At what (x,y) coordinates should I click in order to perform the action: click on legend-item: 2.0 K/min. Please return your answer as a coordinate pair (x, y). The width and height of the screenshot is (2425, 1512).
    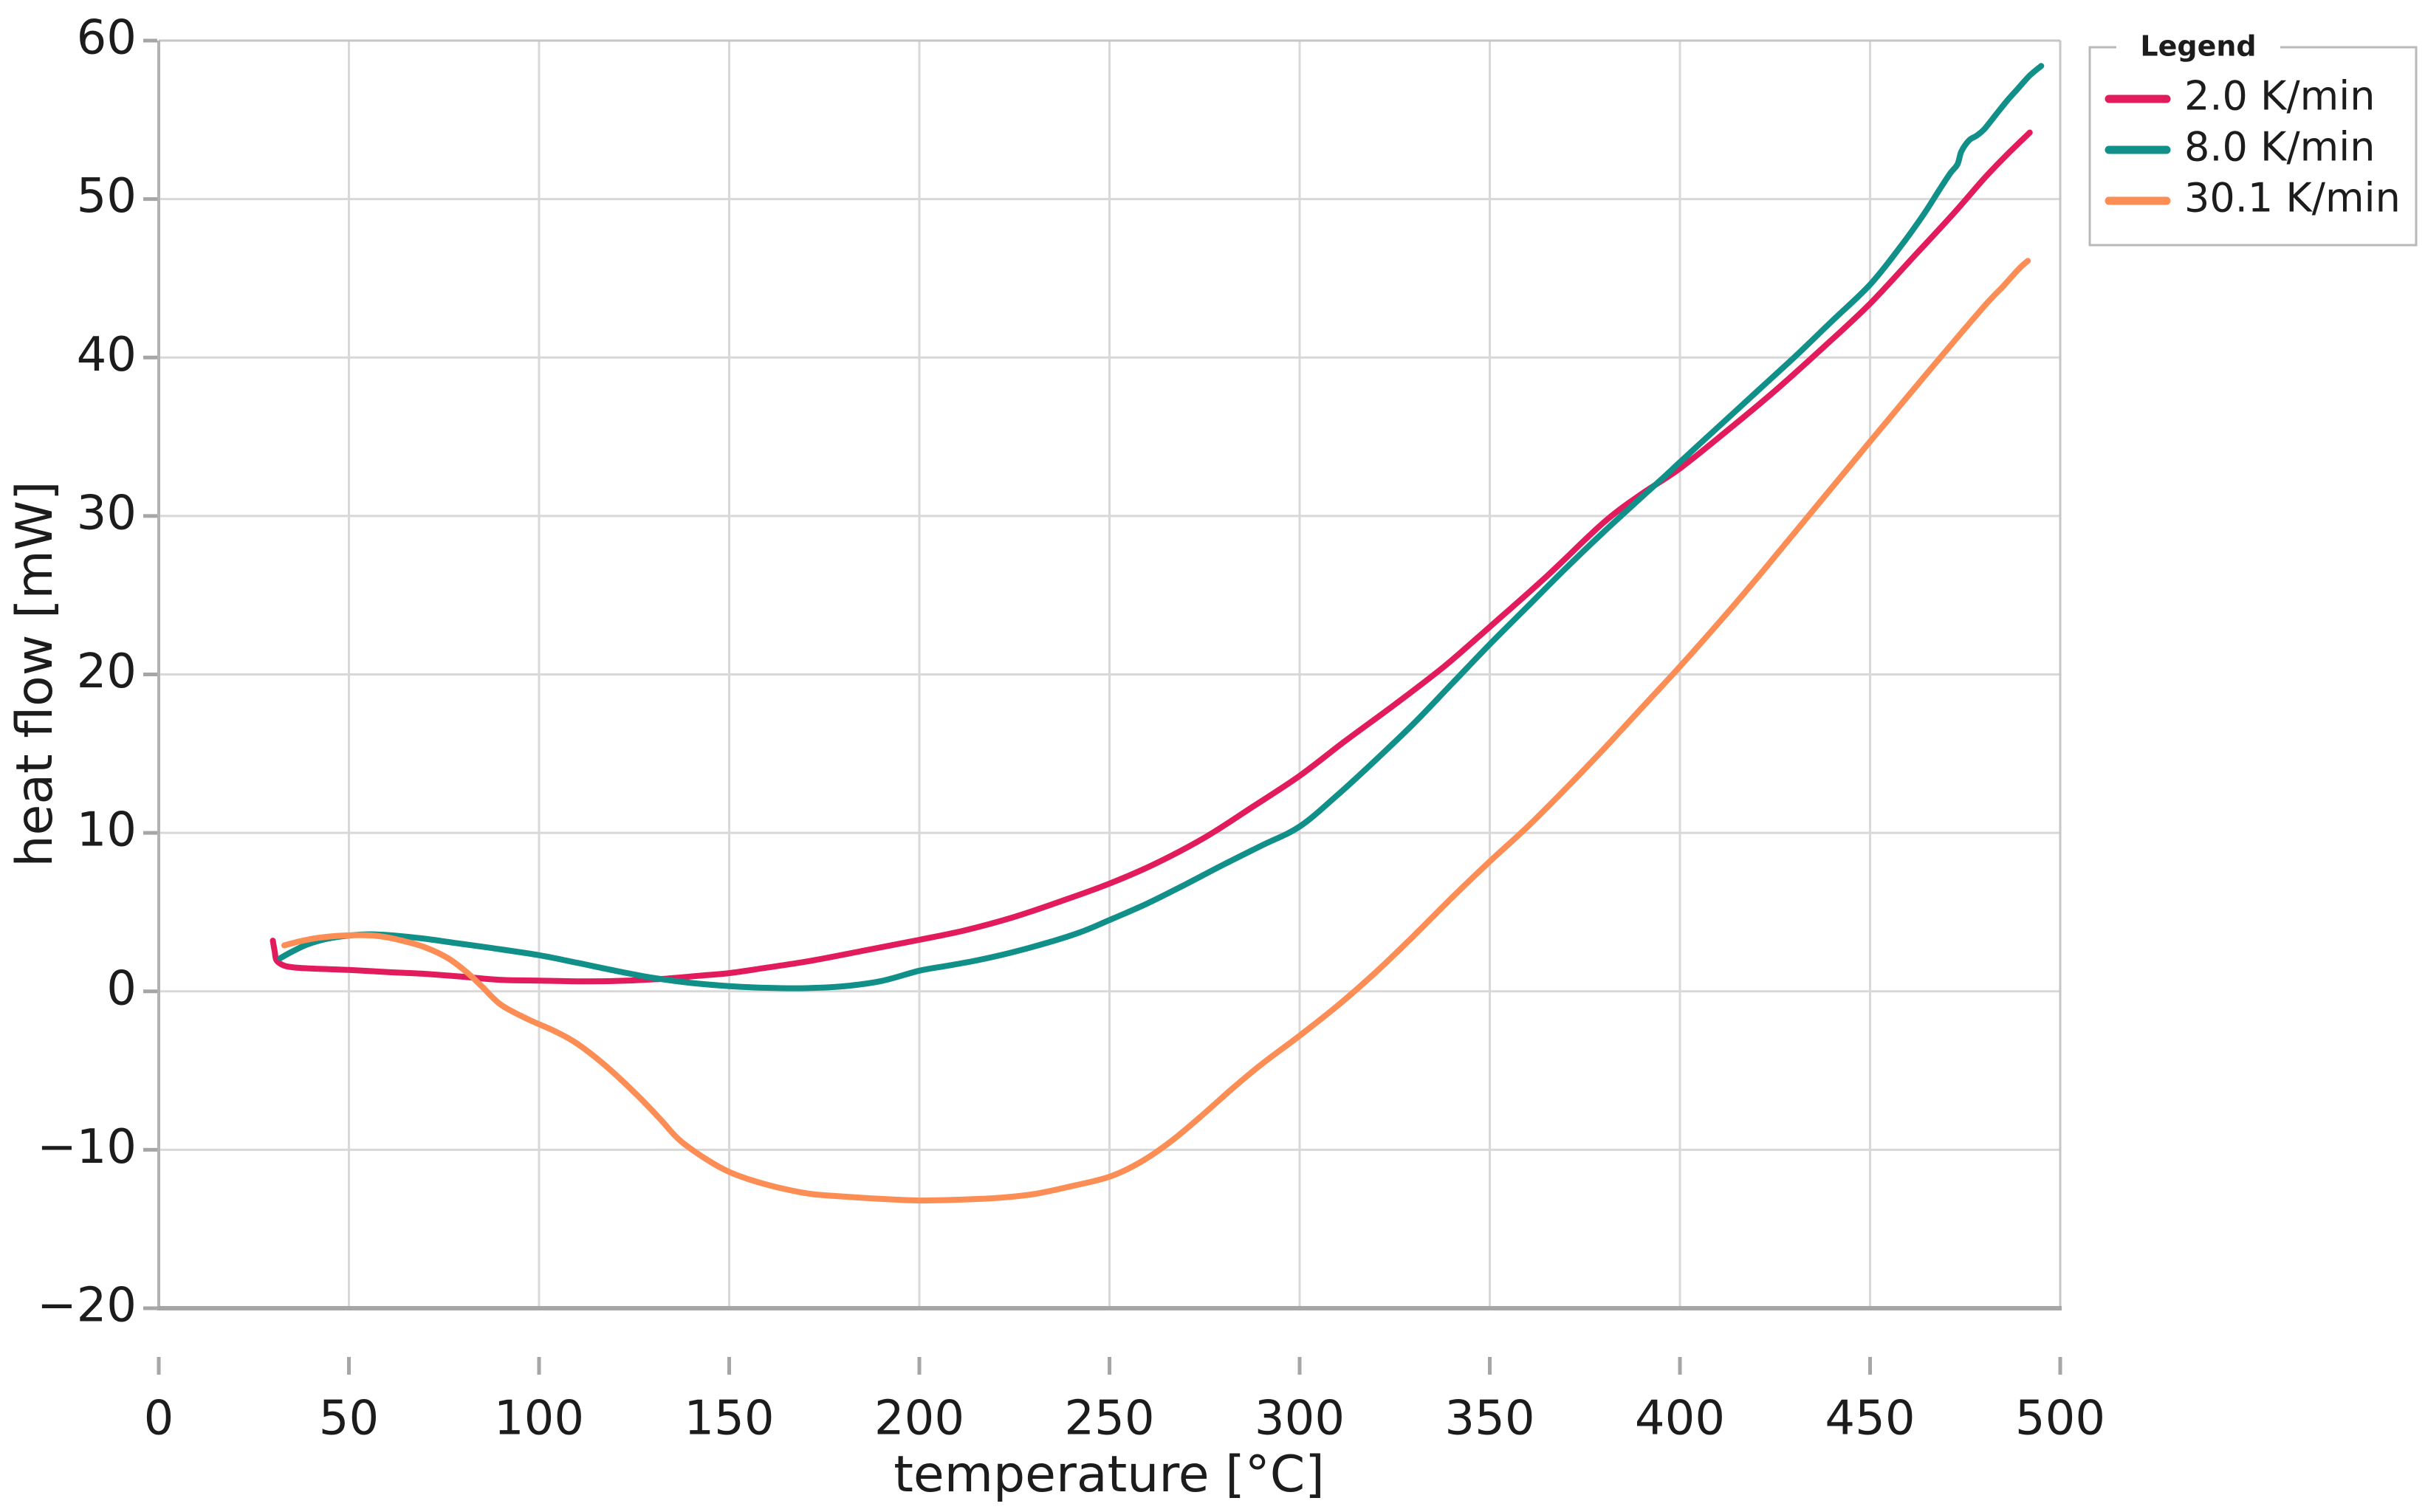
    Looking at the image, I should click on (2240, 96).